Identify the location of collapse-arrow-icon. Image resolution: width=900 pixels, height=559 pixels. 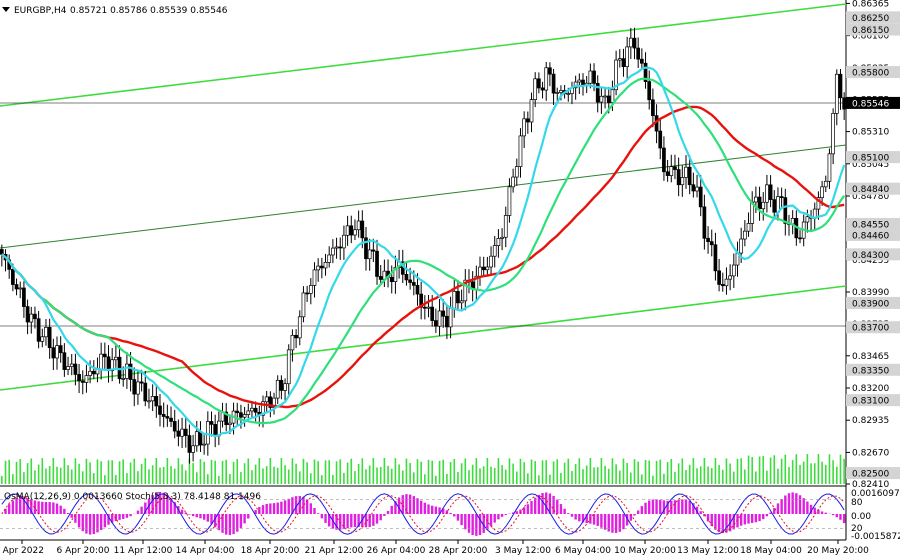
(6, 9).